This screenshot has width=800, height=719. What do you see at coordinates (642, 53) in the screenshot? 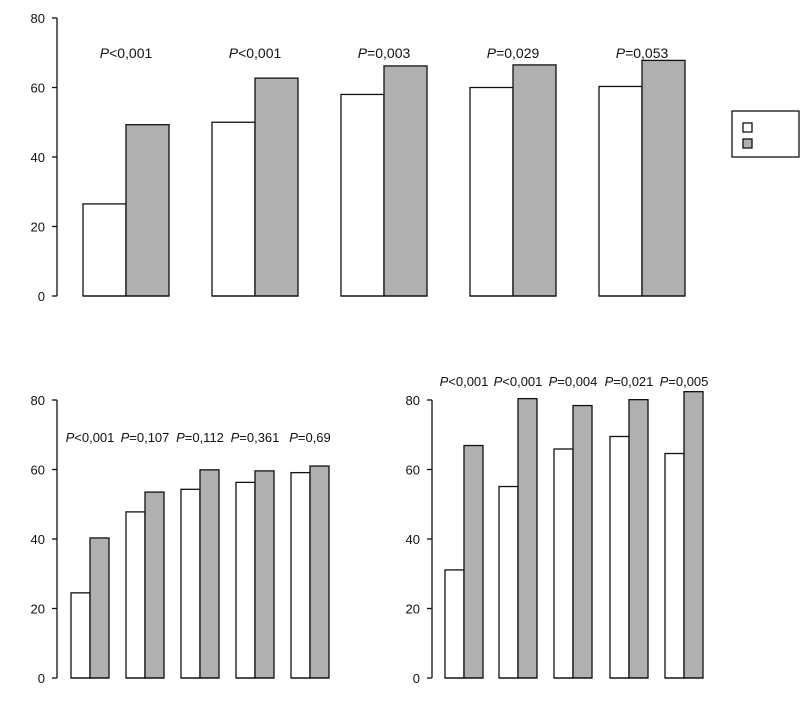
I see `p-value-label: P=0,053` at bounding box center [642, 53].